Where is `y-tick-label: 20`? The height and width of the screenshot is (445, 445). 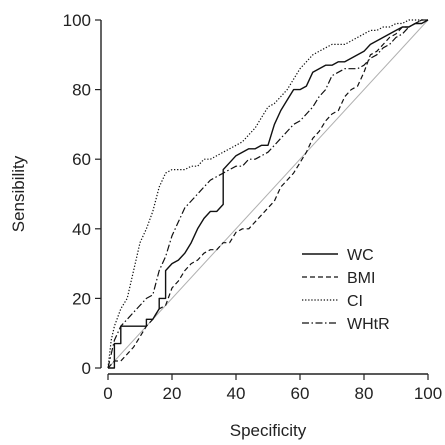
y-tick-label: 20 is located at coordinates (81, 298).